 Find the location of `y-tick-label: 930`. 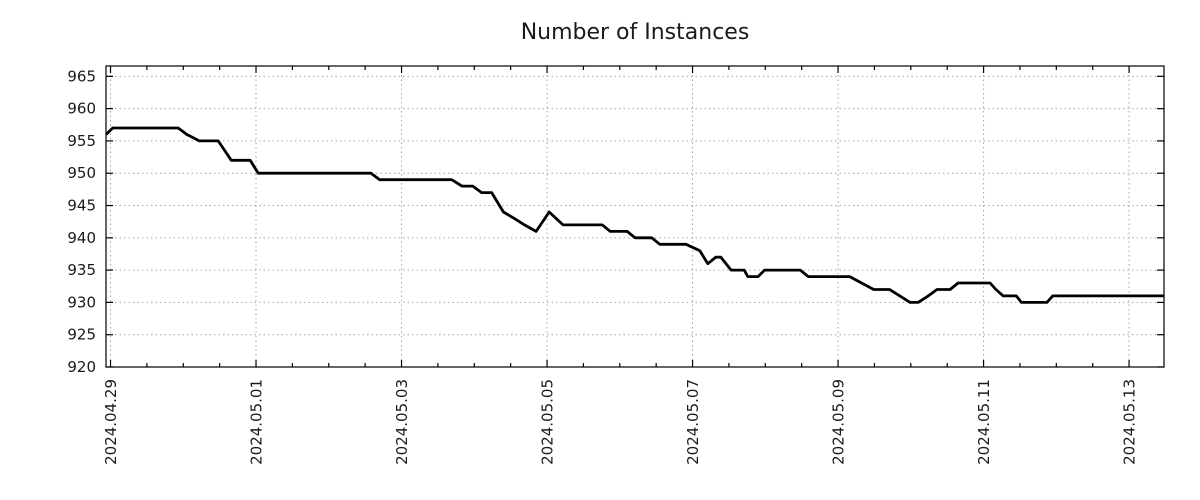

y-tick-label: 930 is located at coordinates (81, 302).